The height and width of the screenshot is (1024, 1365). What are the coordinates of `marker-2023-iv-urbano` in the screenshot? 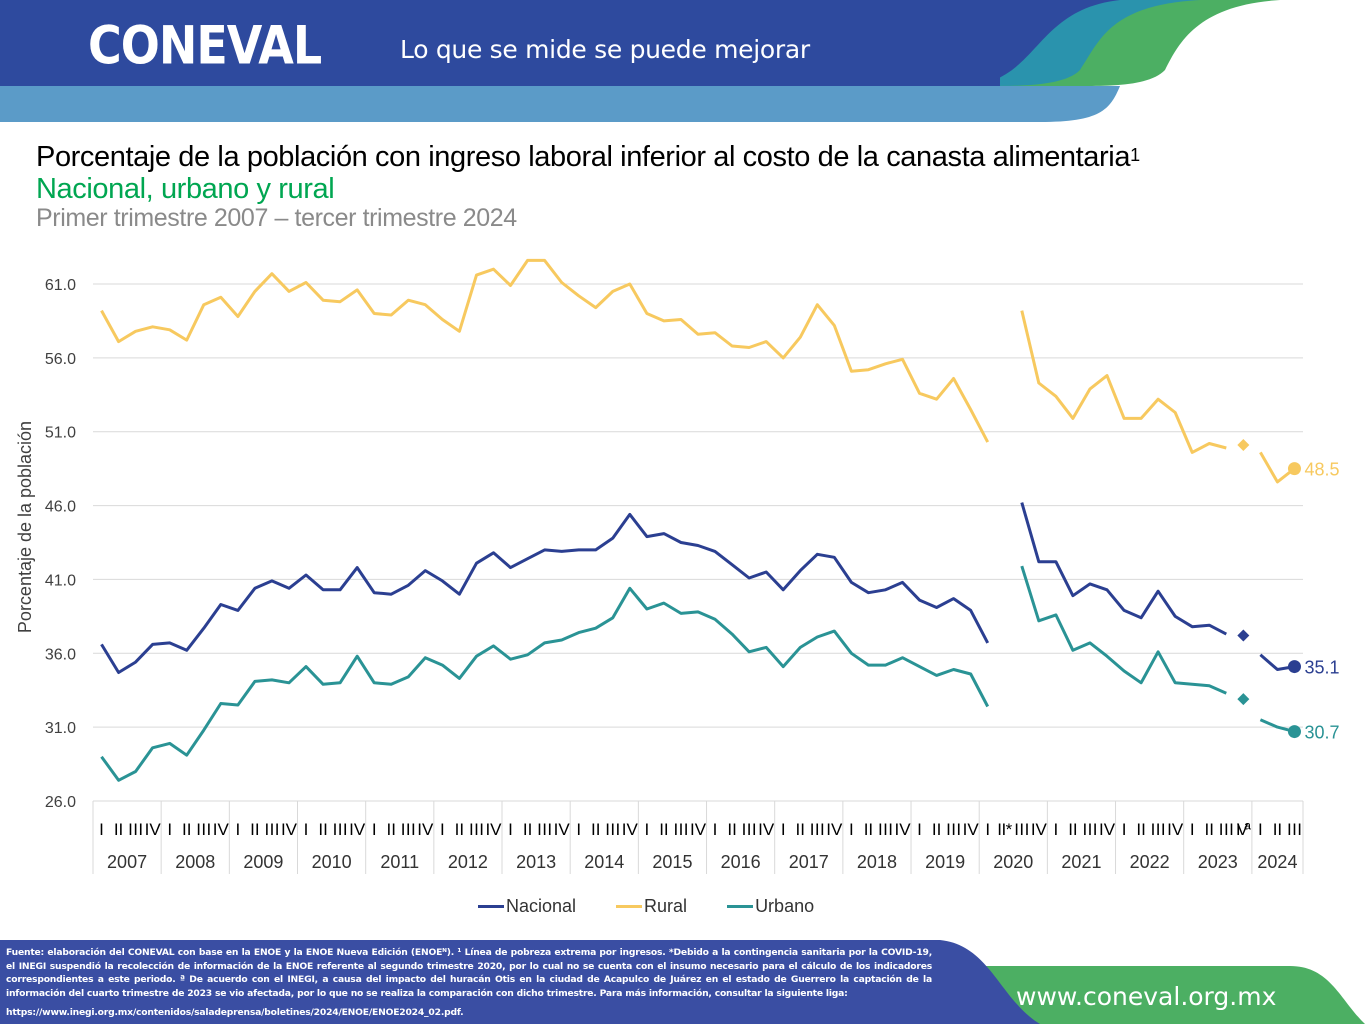 It's located at (1243, 699).